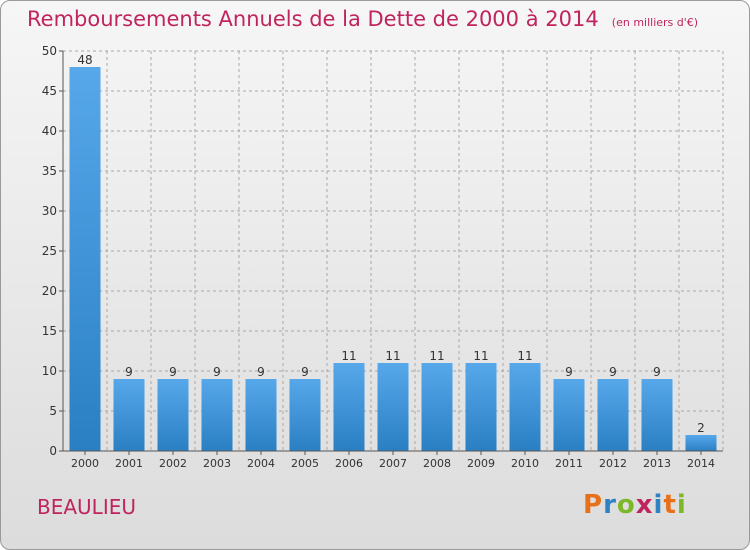  Describe the element at coordinates (655, 22) in the screenshot. I see `chart-subtitle: (en milliers d'€)` at that location.